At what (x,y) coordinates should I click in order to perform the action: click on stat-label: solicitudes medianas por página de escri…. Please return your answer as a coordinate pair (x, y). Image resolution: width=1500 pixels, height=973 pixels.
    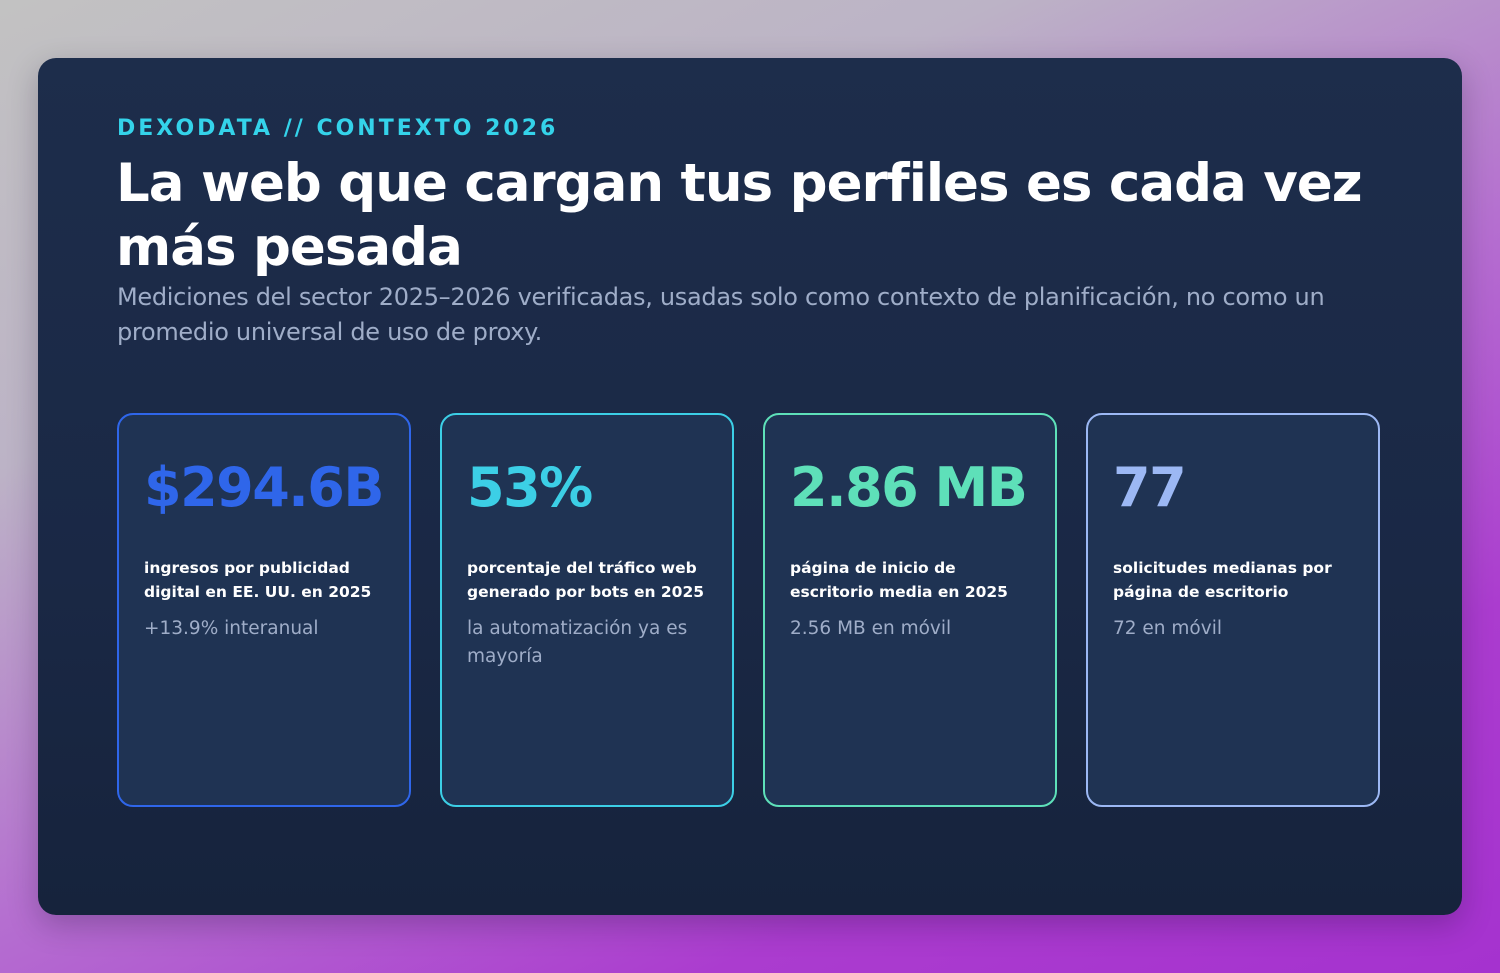
    Looking at the image, I should click on (1222, 580).